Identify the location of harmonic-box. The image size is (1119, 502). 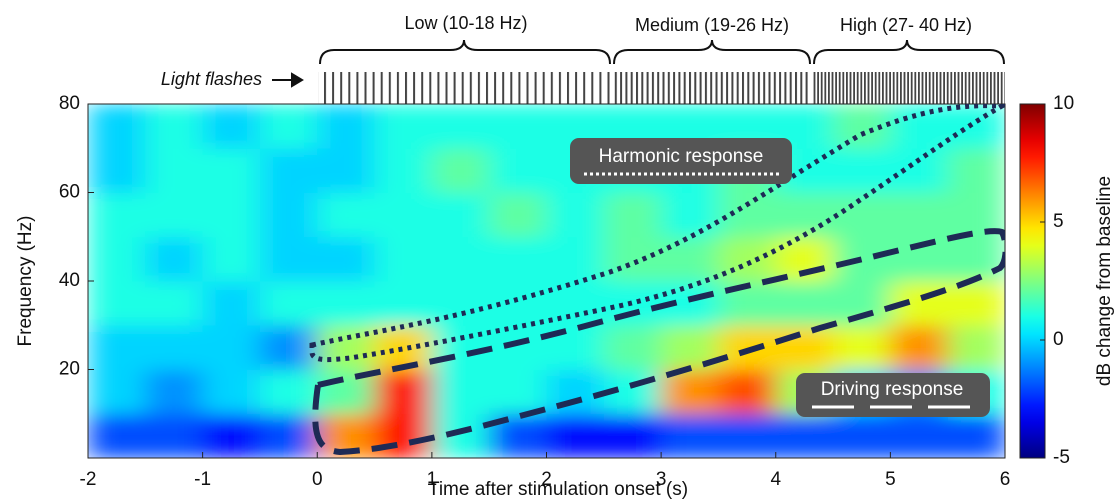
(681, 161).